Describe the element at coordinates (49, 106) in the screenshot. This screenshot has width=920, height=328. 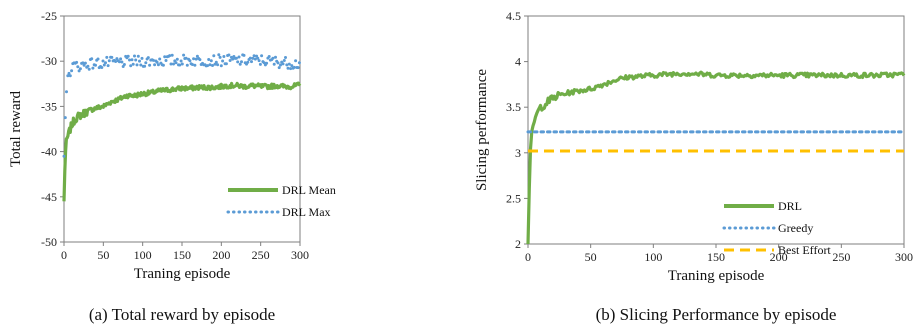
I see `y-tick-label: -35` at that location.